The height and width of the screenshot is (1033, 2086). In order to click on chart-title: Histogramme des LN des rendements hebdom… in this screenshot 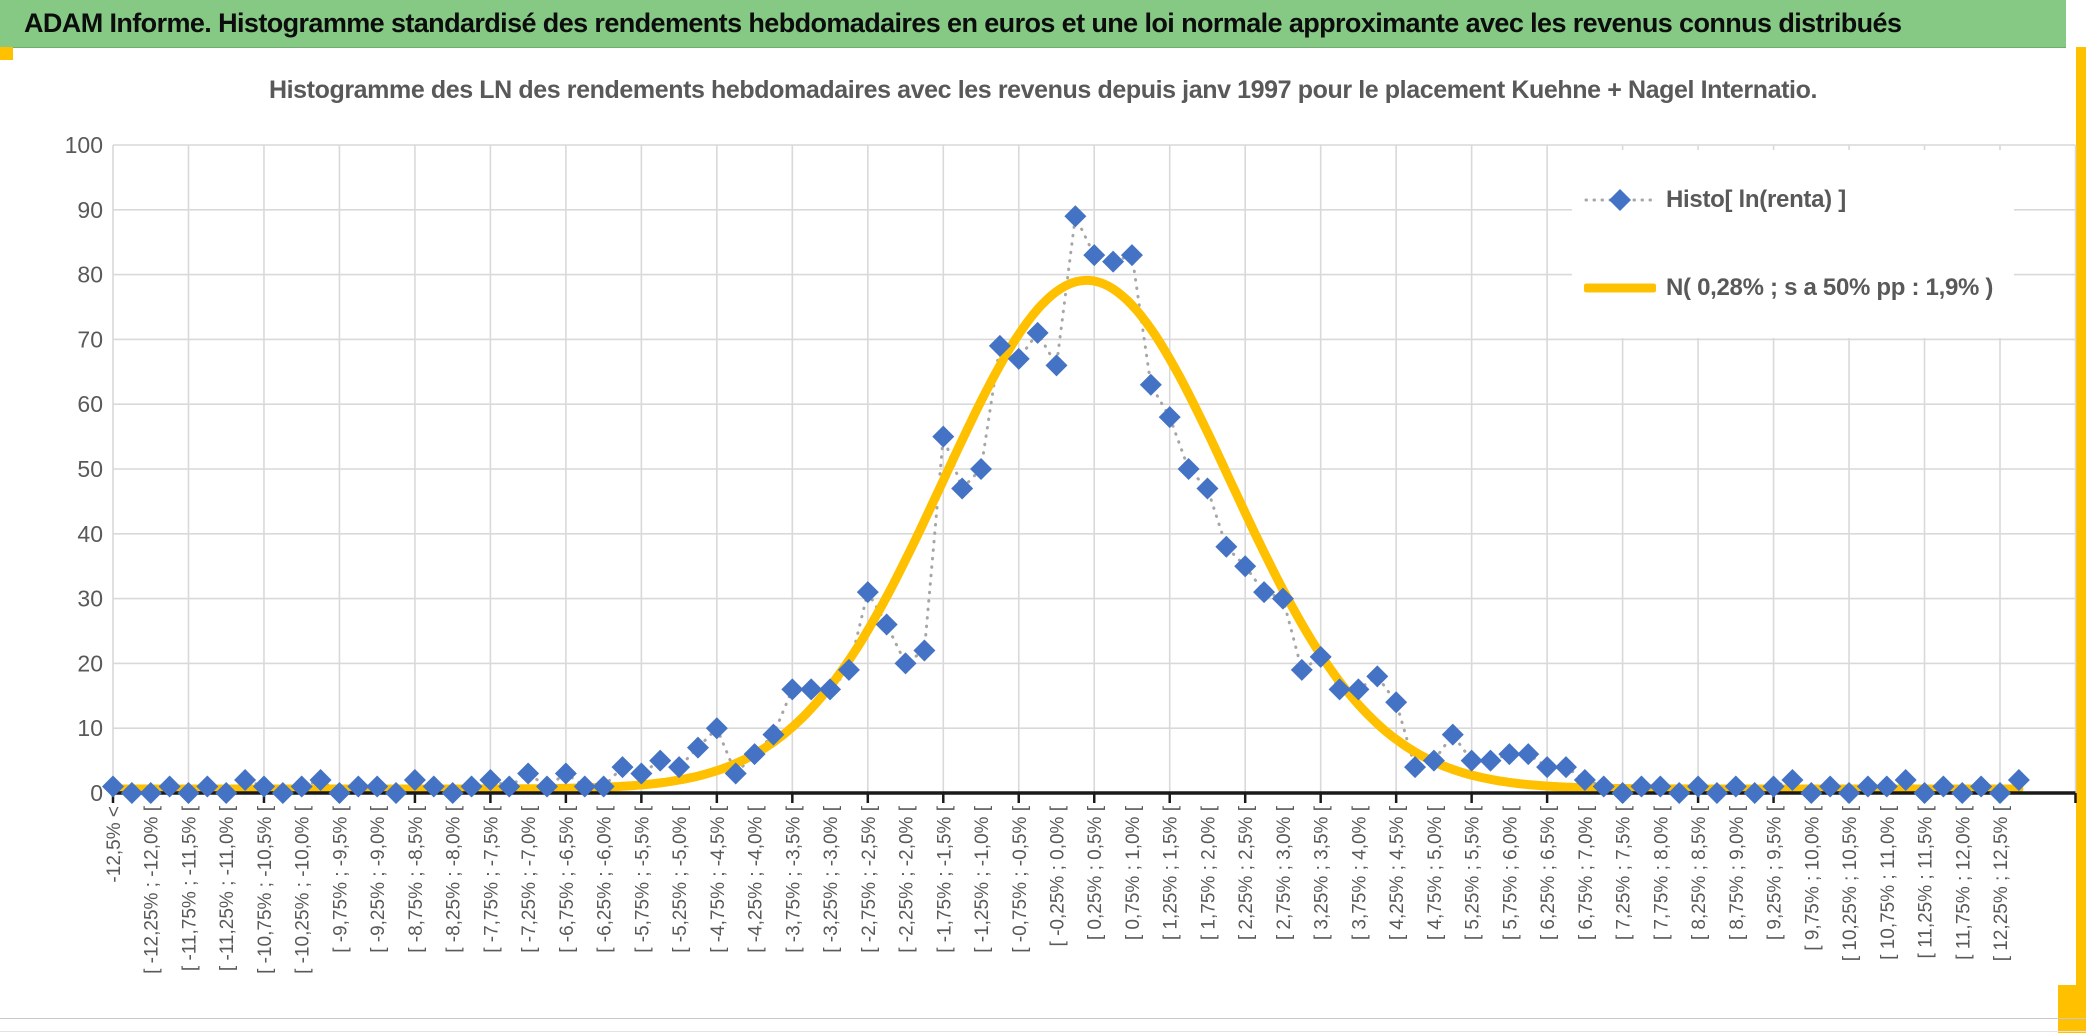, I will do `click(1043, 90)`.